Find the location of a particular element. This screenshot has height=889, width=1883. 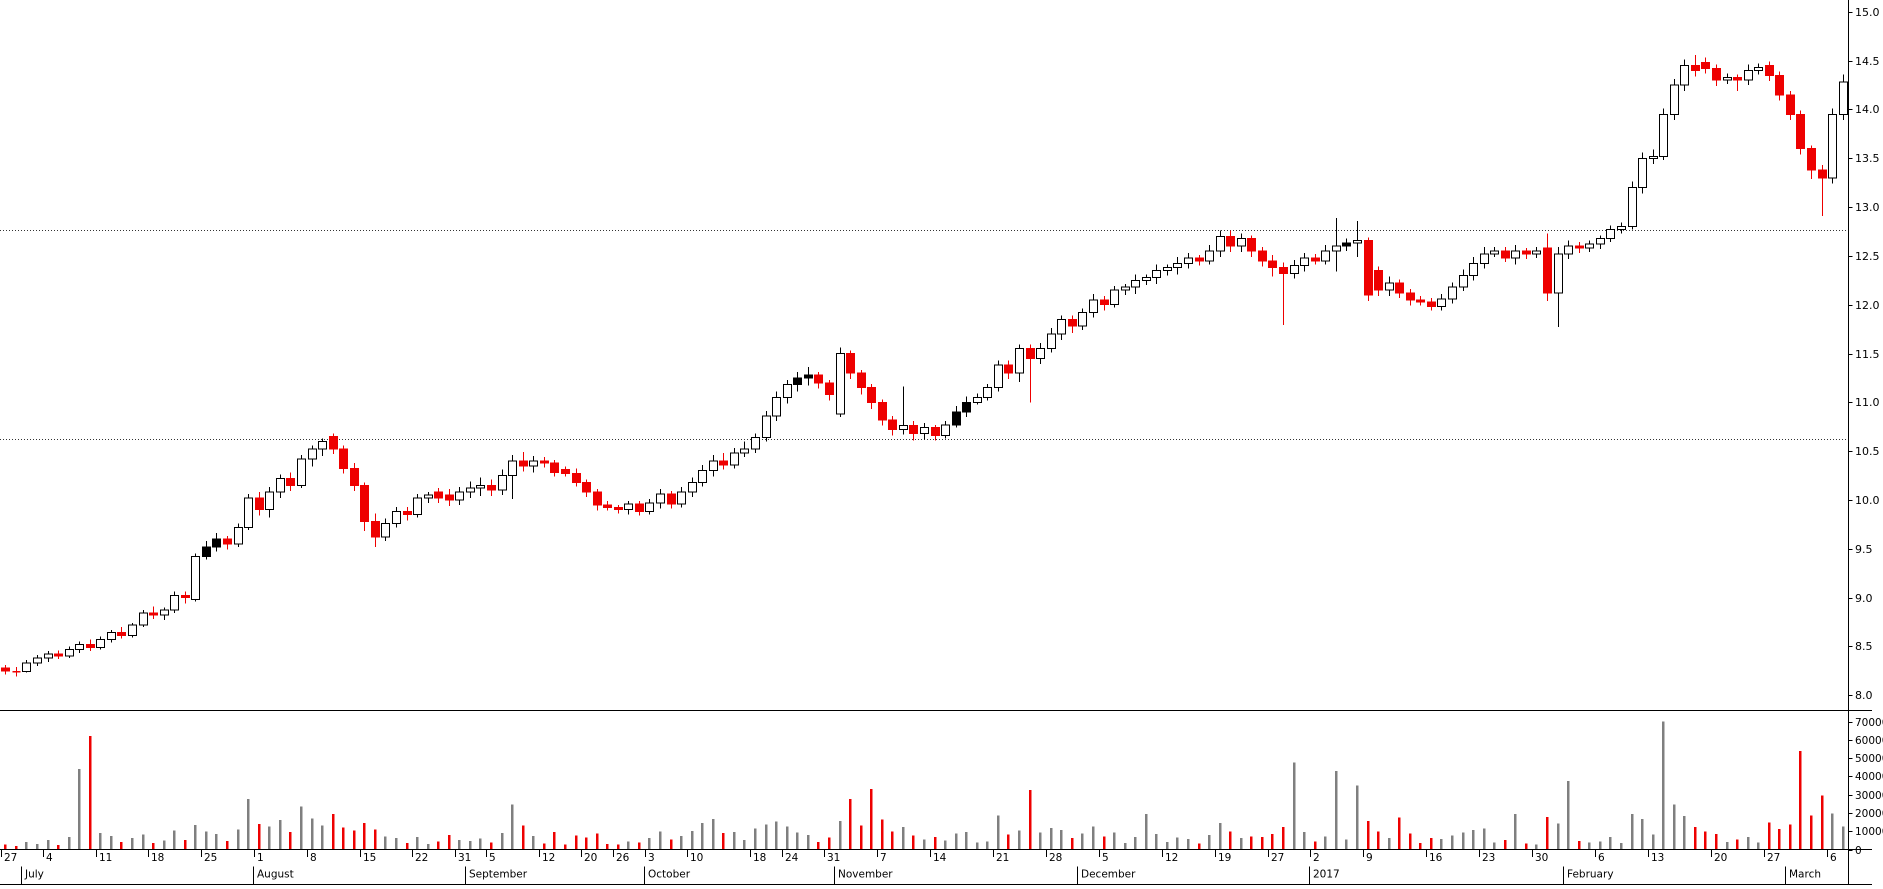

svg-text: 12.0 is located at coordinates (1867, 305).